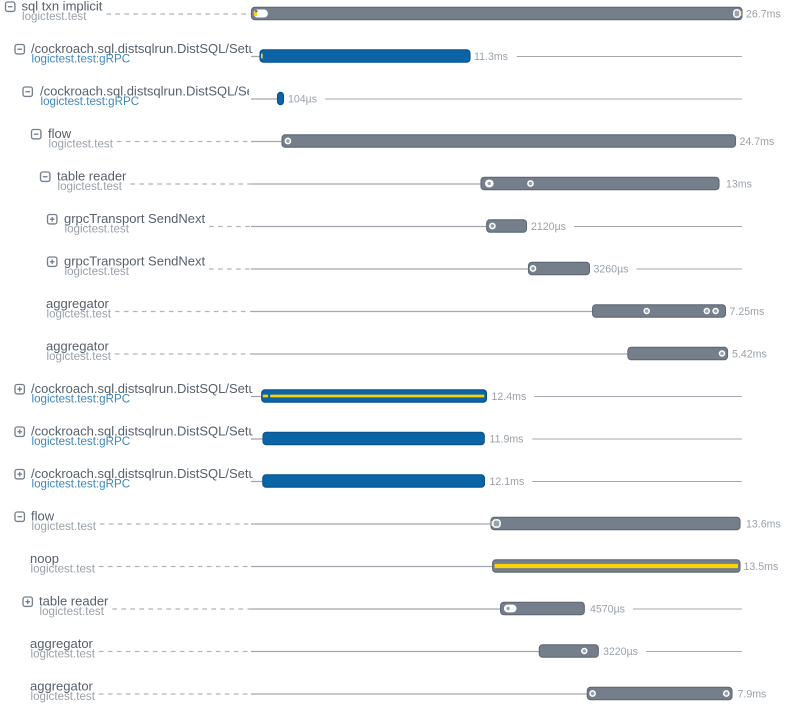 The width and height of the screenshot is (786, 714). Describe the element at coordinates (620, 652) in the screenshot. I see `svg-text: 3220µs` at that location.